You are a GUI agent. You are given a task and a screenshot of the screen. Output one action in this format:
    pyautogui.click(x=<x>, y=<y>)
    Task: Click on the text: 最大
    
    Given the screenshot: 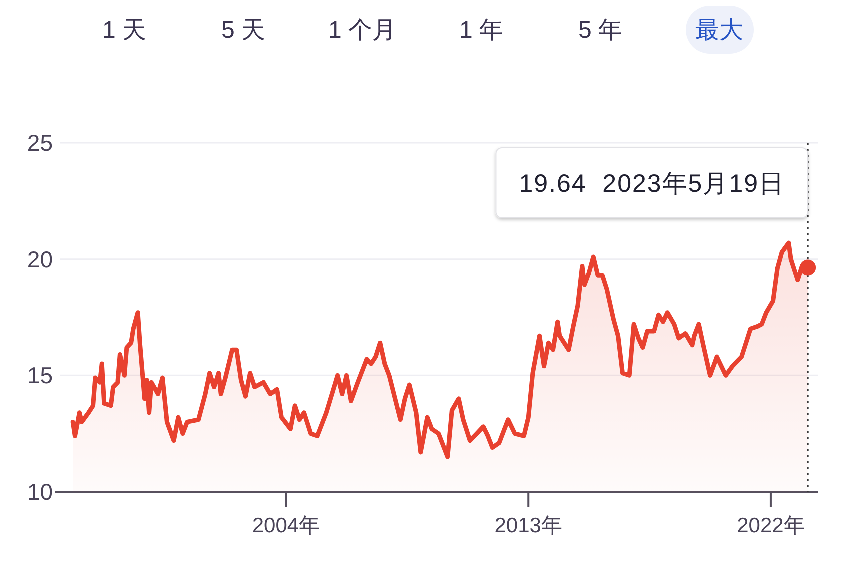 What is the action you would take?
    pyautogui.click(x=720, y=30)
    